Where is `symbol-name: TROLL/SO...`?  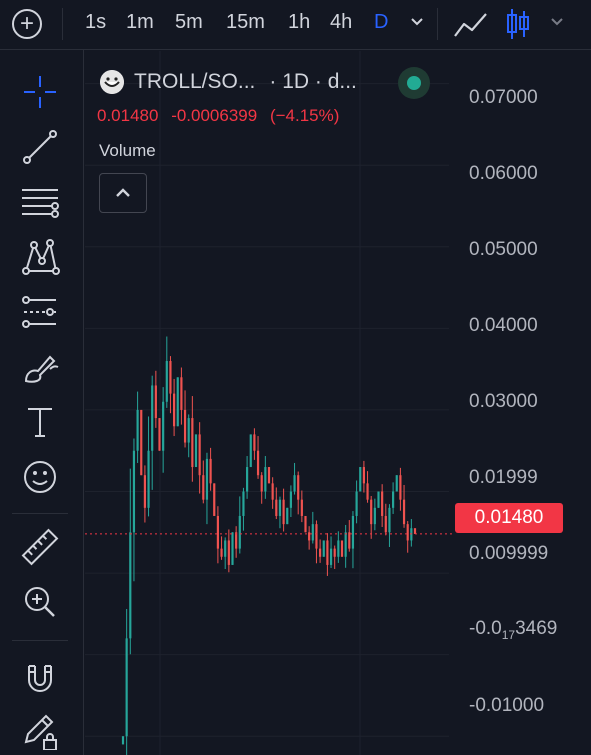
symbol-name: TROLL/SO... is located at coordinates (195, 81).